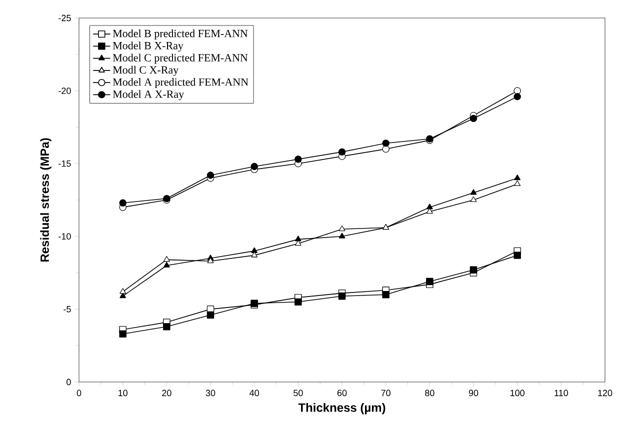  I want to click on y-axis-title: Residual stress (MPa), so click(46, 200).